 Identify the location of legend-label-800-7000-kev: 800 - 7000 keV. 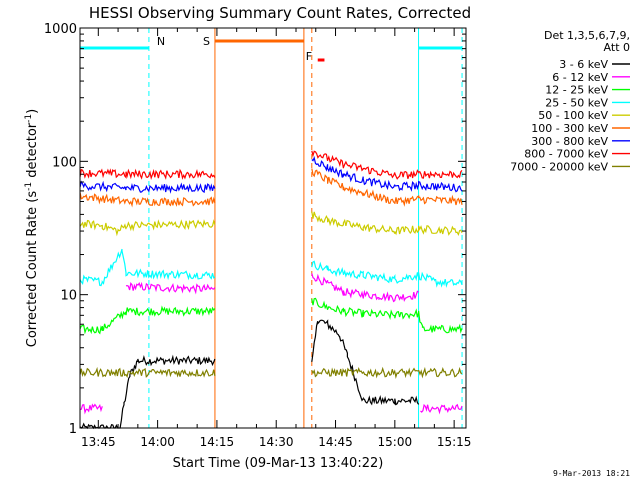
(566, 154).